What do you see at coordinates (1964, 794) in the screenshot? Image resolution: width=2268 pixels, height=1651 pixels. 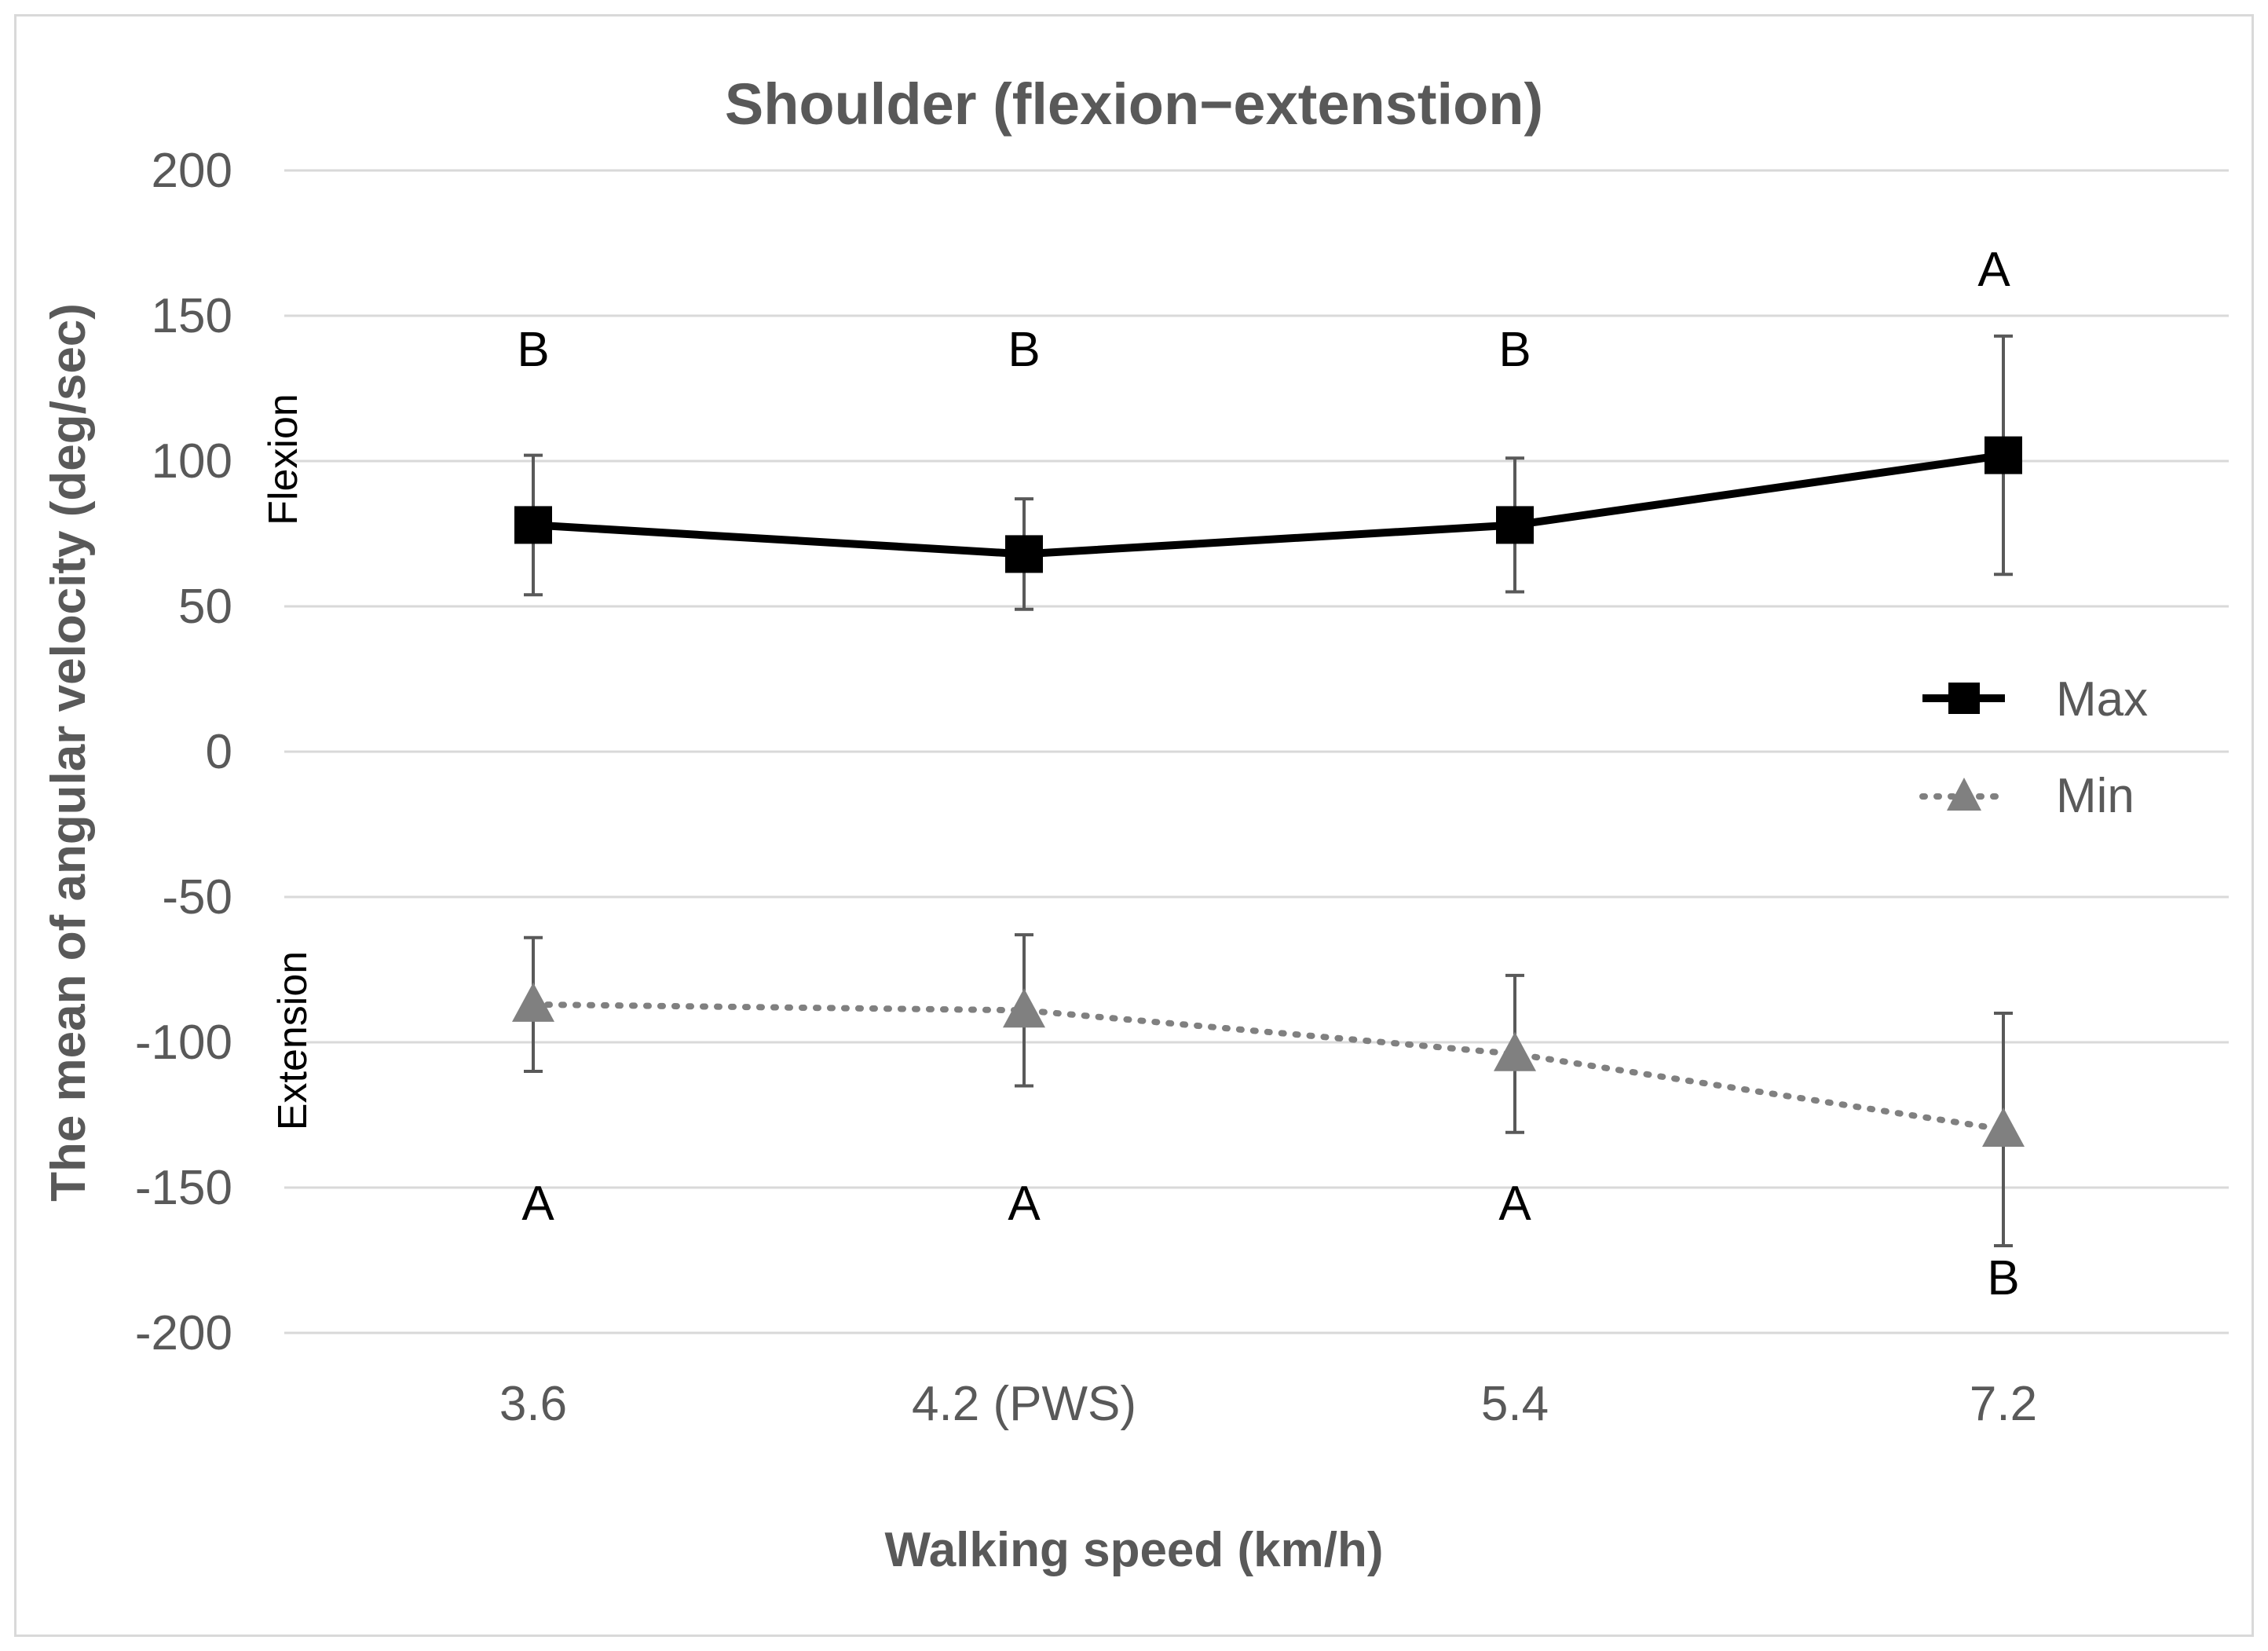 I see `legend-min-marker` at bounding box center [1964, 794].